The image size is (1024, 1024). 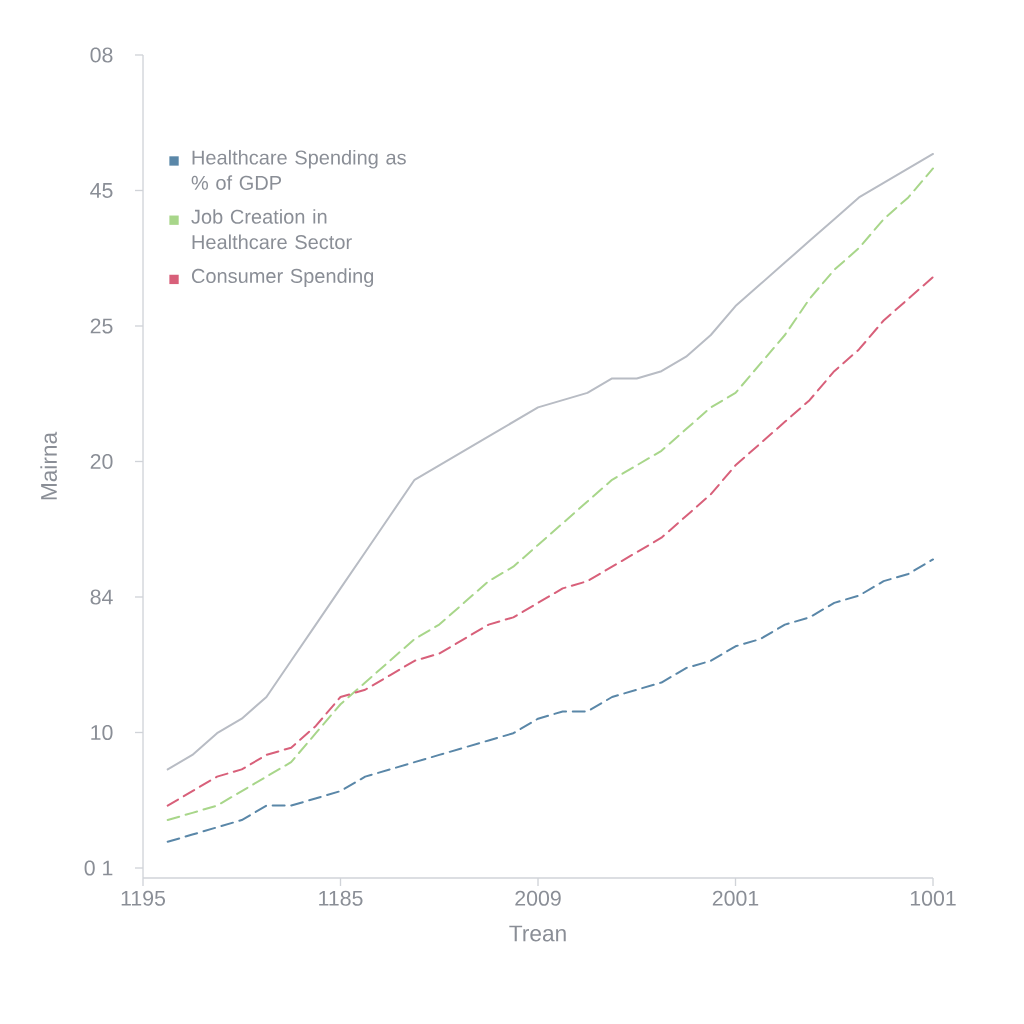 What do you see at coordinates (143, 898) in the screenshot?
I see `x-tick-label: 1195` at bounding box center [143, 898].